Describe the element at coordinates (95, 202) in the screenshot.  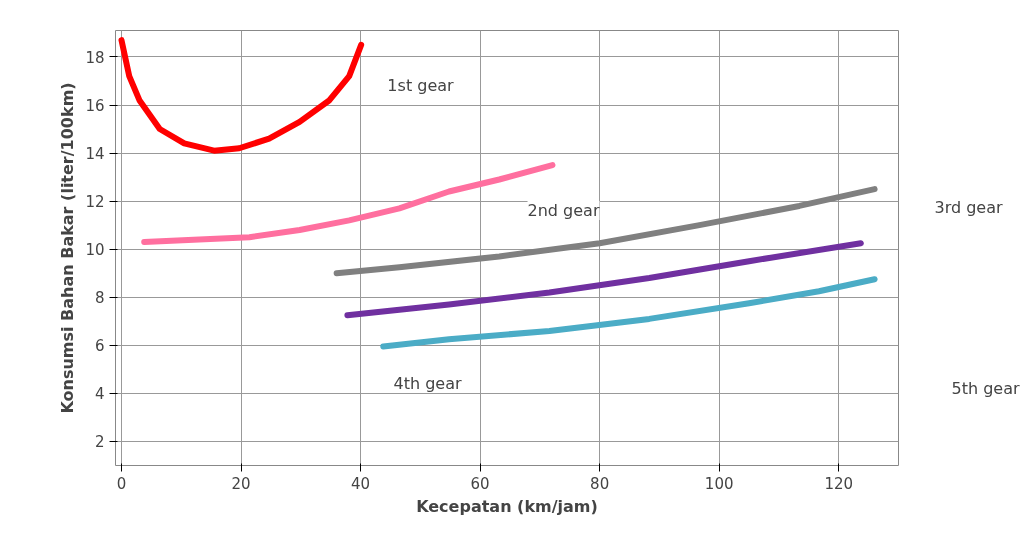
I see `y-tick-label: 12` at that location.